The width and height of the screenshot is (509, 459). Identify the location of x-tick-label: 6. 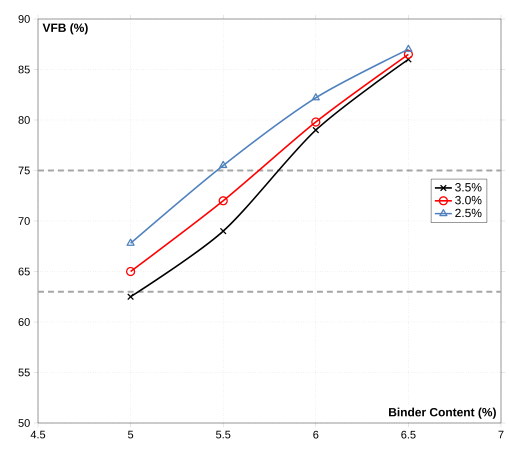
(315, 434).